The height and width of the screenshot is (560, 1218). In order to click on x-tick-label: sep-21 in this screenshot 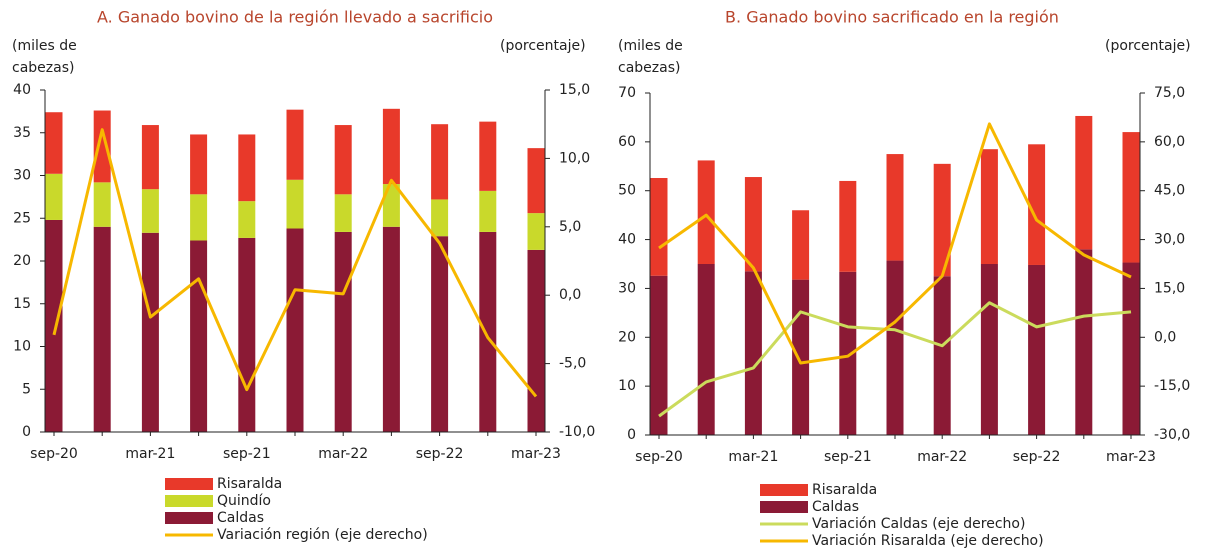, I will do `click(247, 454)`.